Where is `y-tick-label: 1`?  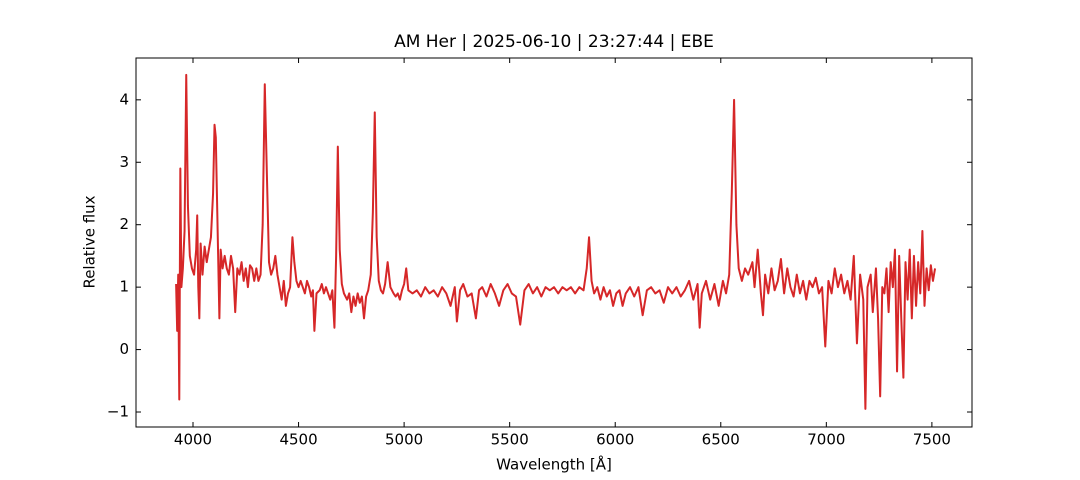
y-tick-label: 1 is located at coordinates (124, 287).